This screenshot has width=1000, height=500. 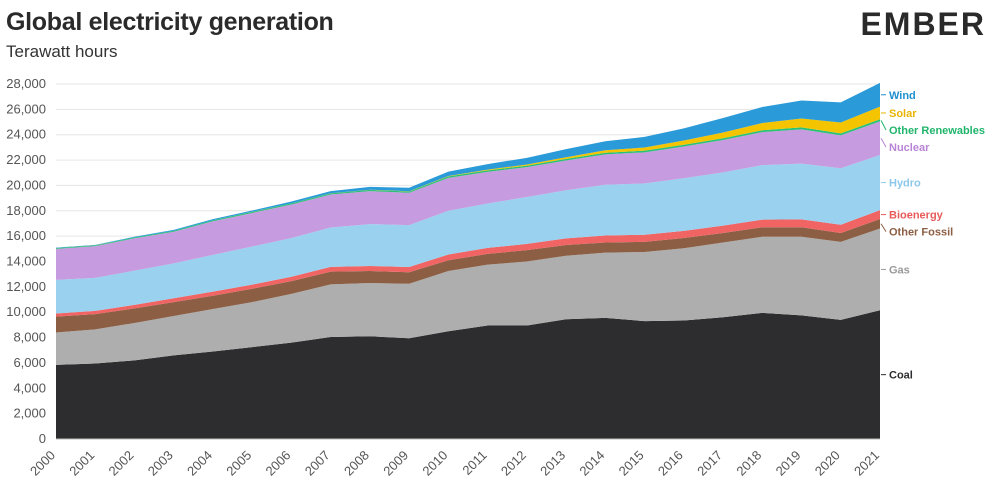 What do you see at coordinates (42, 438) in the screenshot?
I see `y-tick-label: 0` at bounding box center [42, 438].